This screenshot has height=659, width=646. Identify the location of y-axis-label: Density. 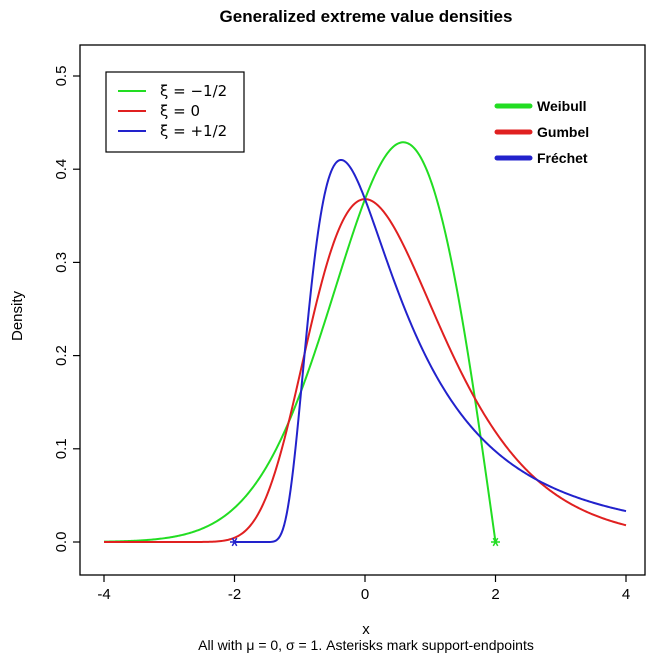
(17, 315).